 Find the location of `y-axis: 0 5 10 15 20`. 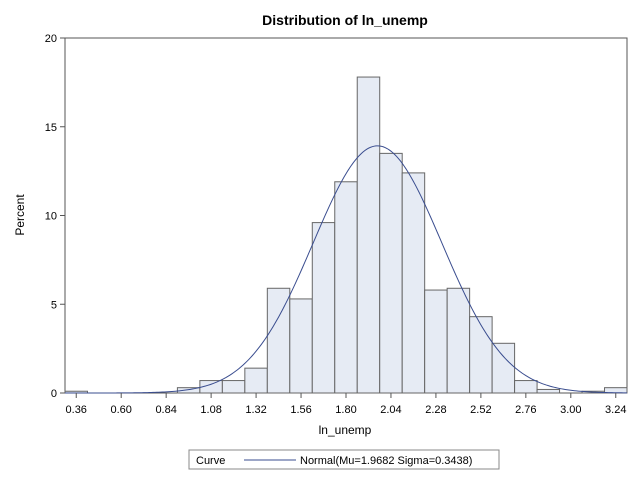

y-axis: 0 5 10 15 20 is located at coordinates (55, 216).